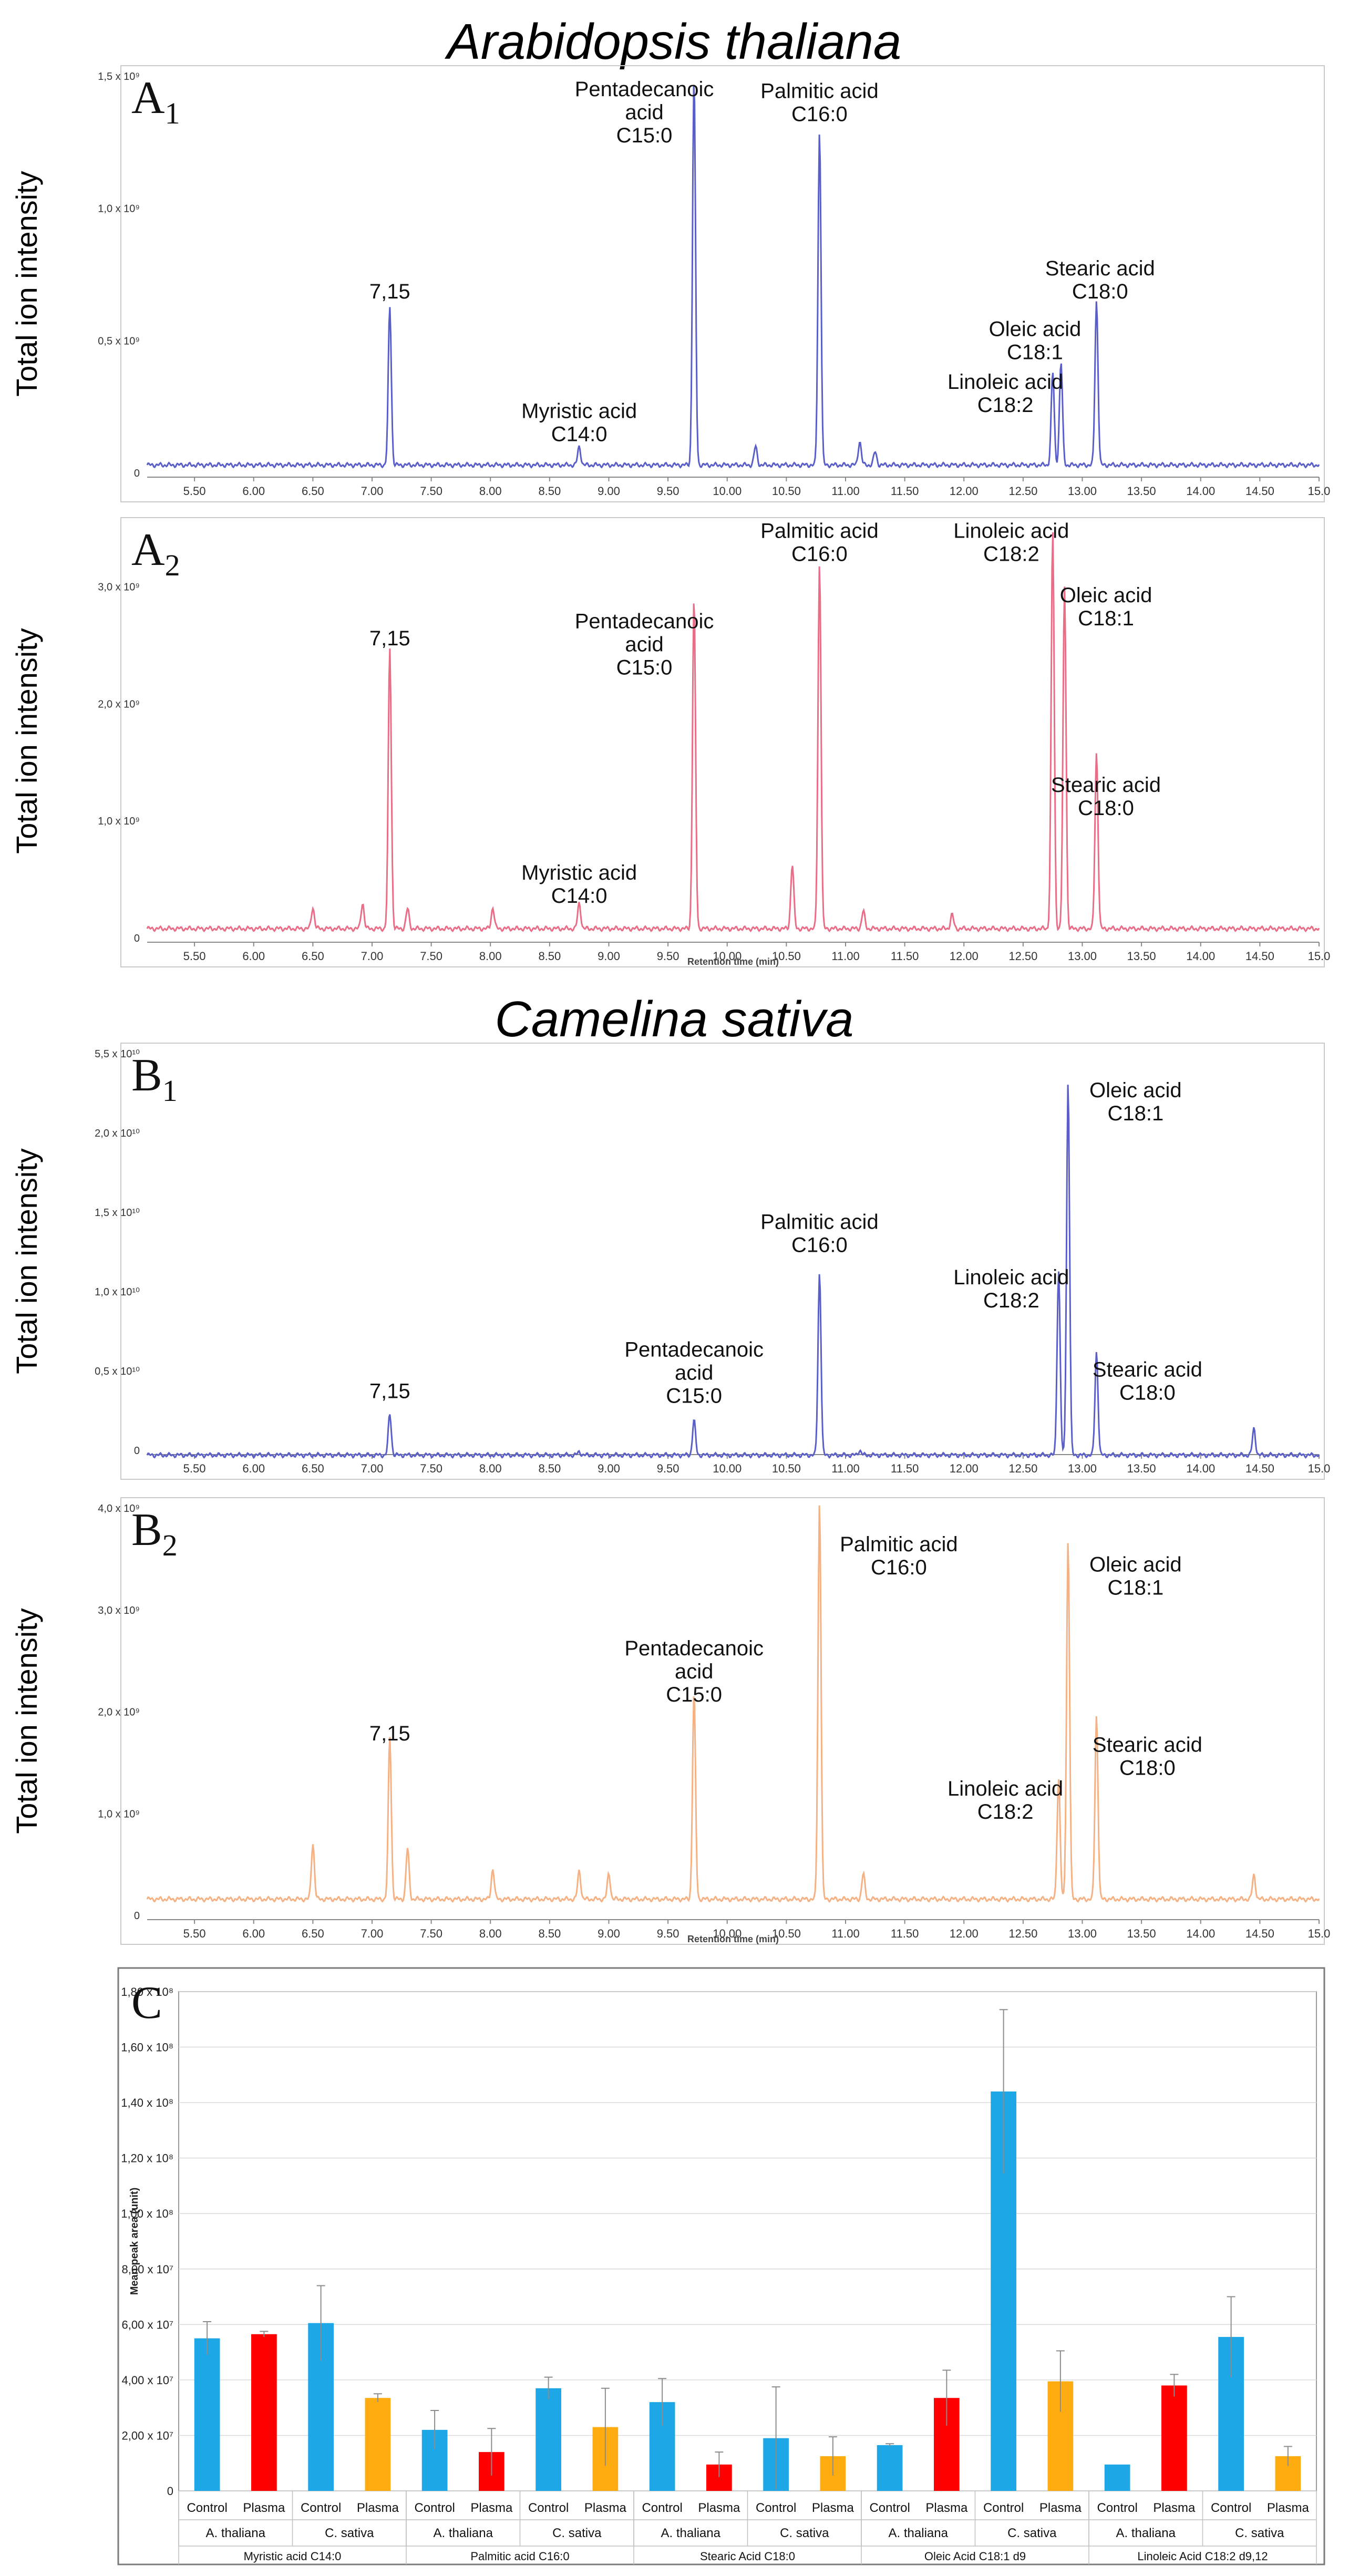 The width and height of the screenshot is (1349, 2576). I want to click on x-tick-label: 9.00, so click(609, 491).